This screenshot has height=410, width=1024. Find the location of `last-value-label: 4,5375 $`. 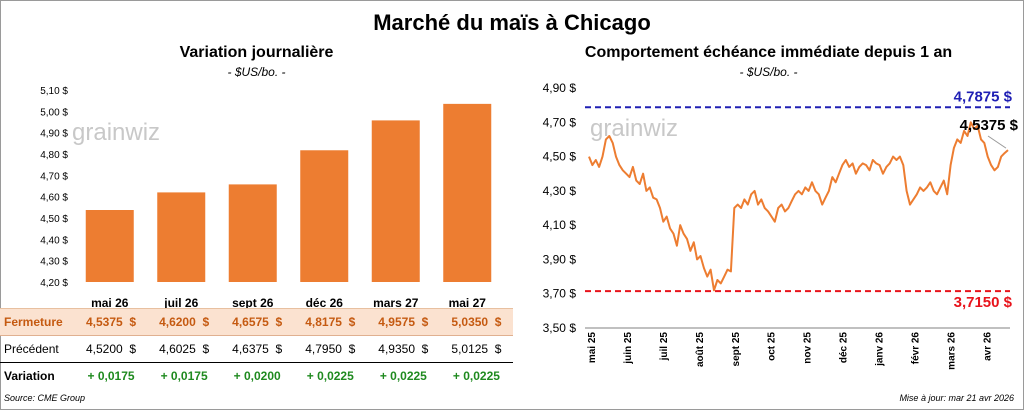

last-value-label: 4,5375 $ is located at coordinates (989, 125).